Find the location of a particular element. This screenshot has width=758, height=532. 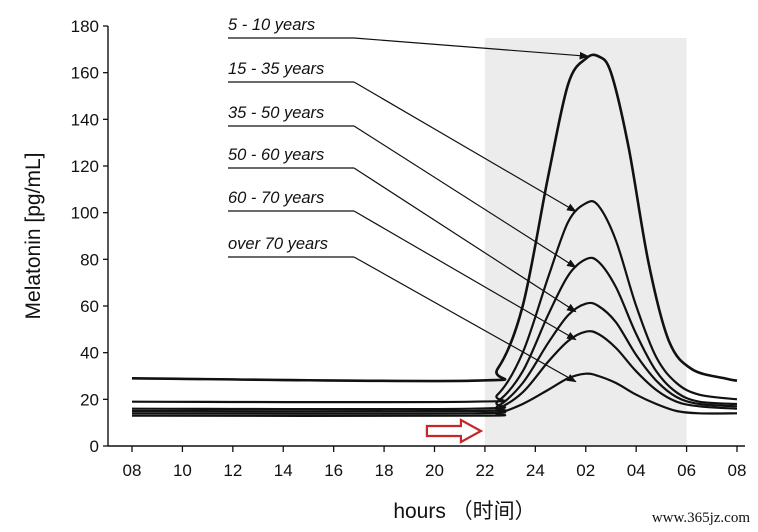

series-label: 15 - 35 years is located at coordinates (276, 69).